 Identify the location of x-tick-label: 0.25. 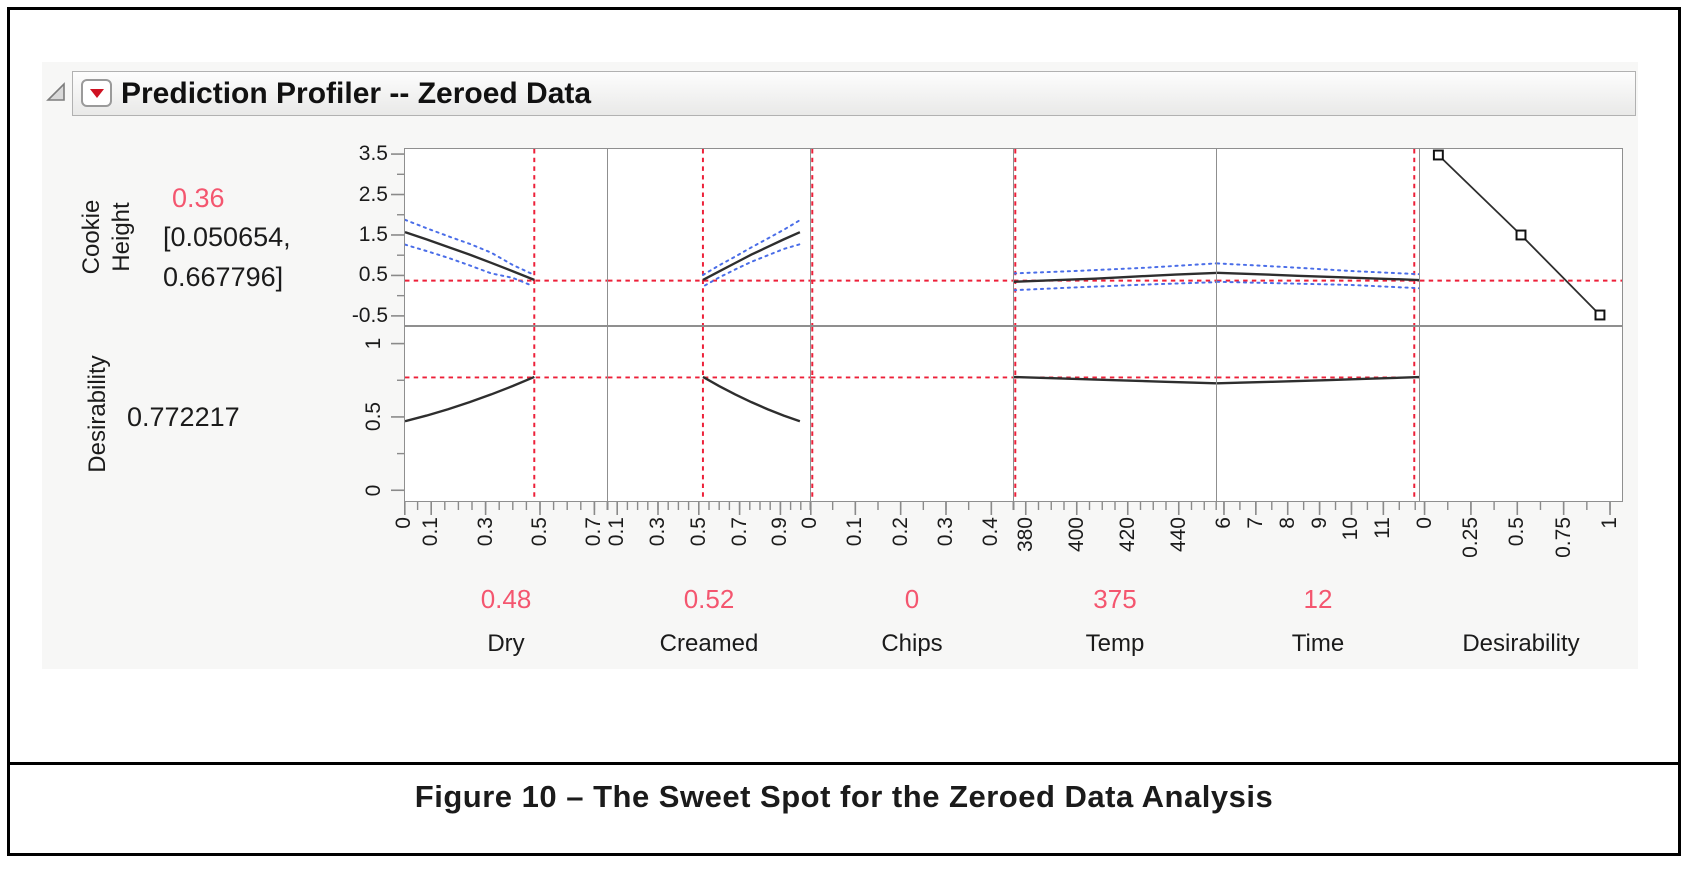
(1470, 537).